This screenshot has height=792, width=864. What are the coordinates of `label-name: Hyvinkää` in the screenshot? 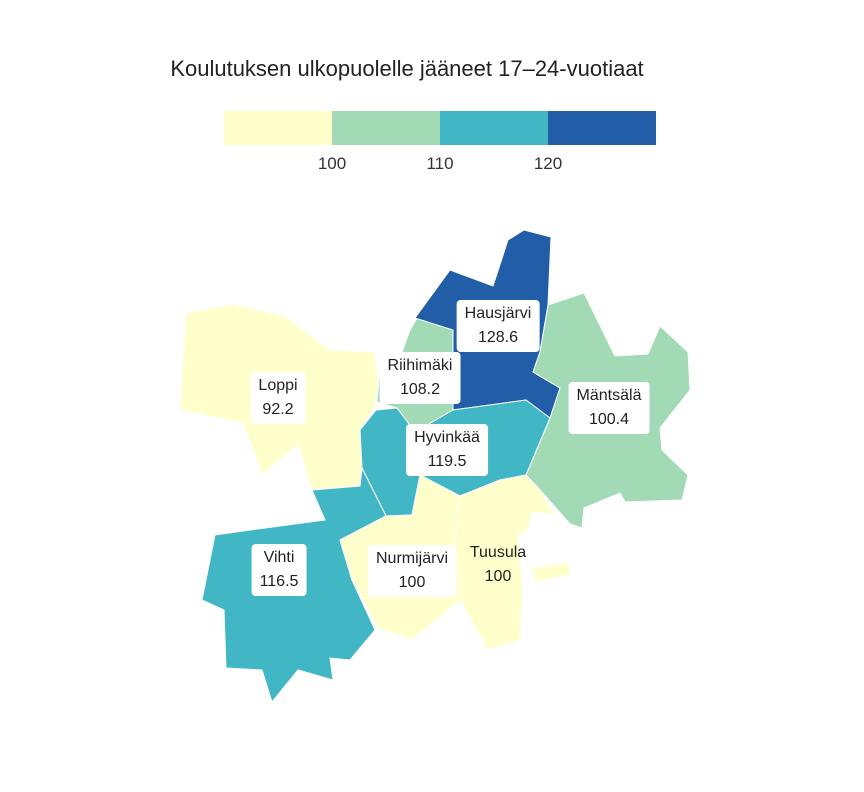 It's located at (447, 437).